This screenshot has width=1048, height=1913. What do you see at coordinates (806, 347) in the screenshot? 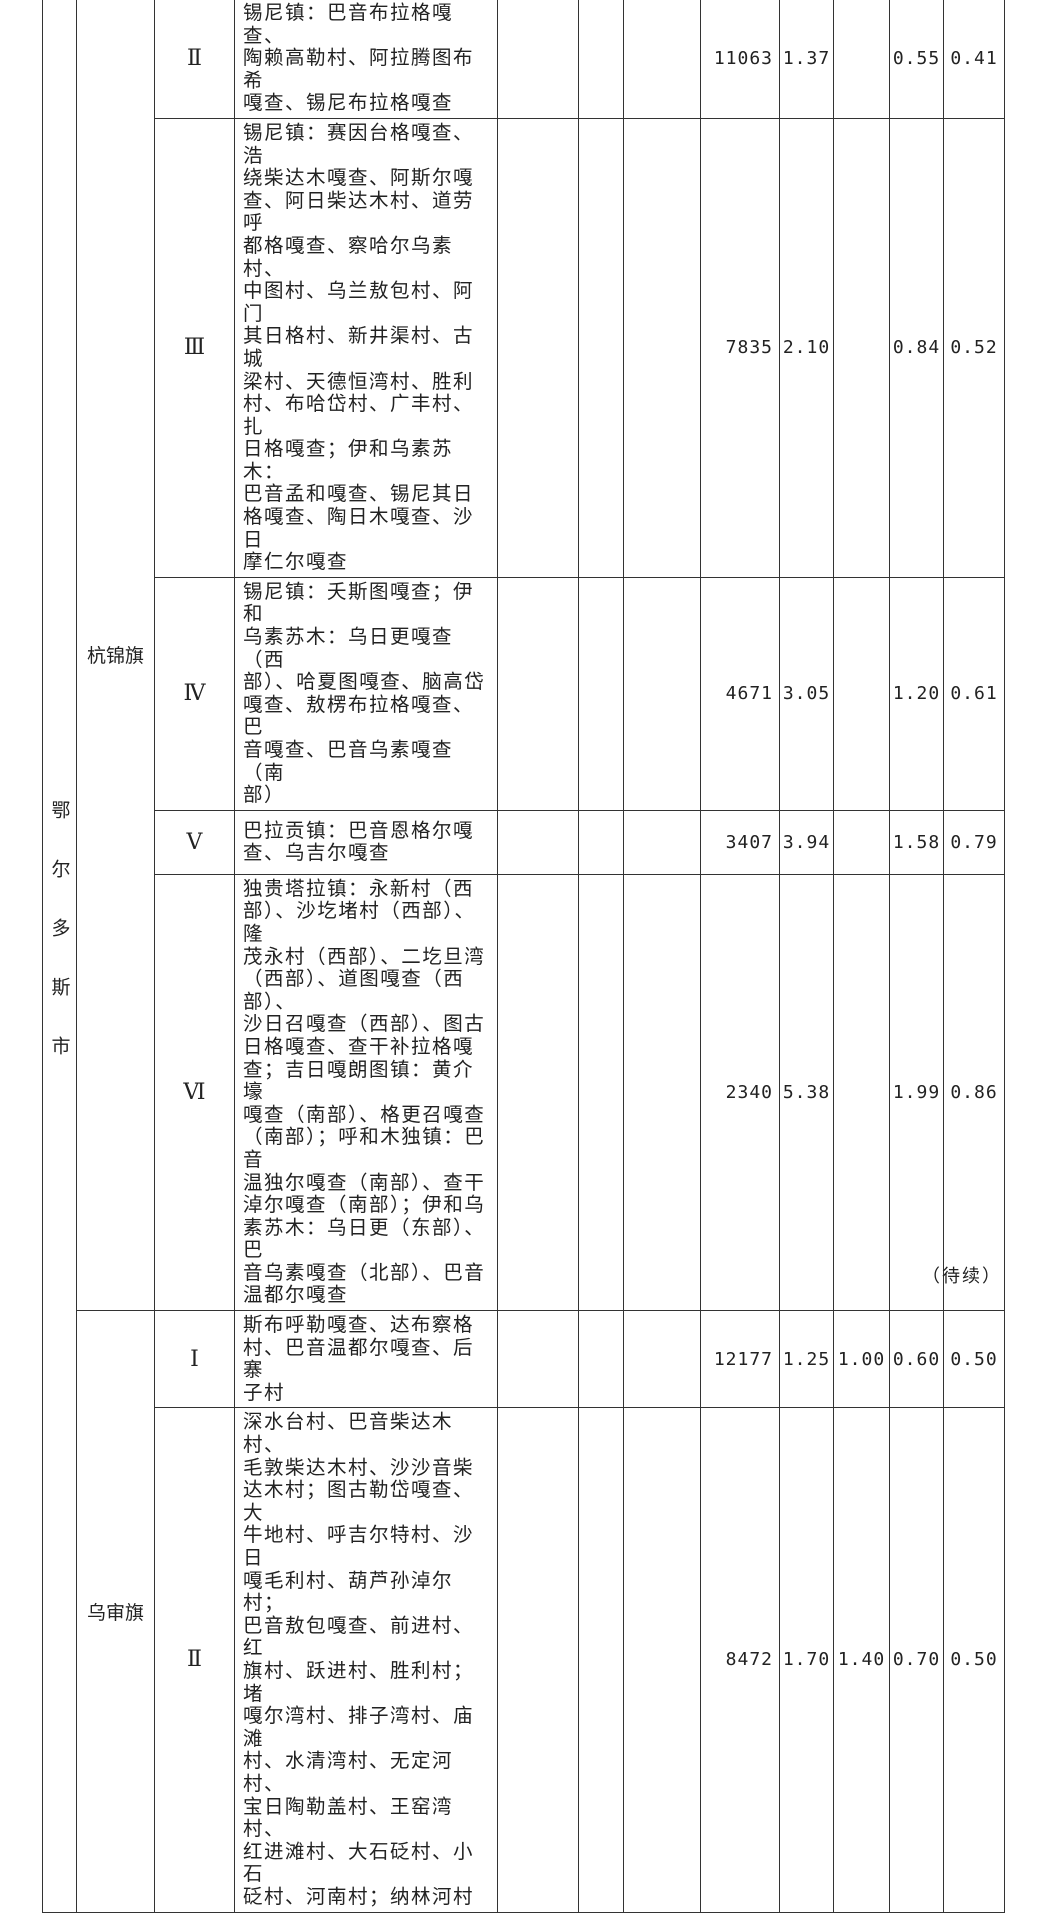
I see `value-cell-2: 2.10` at bounding box center [806, 347].